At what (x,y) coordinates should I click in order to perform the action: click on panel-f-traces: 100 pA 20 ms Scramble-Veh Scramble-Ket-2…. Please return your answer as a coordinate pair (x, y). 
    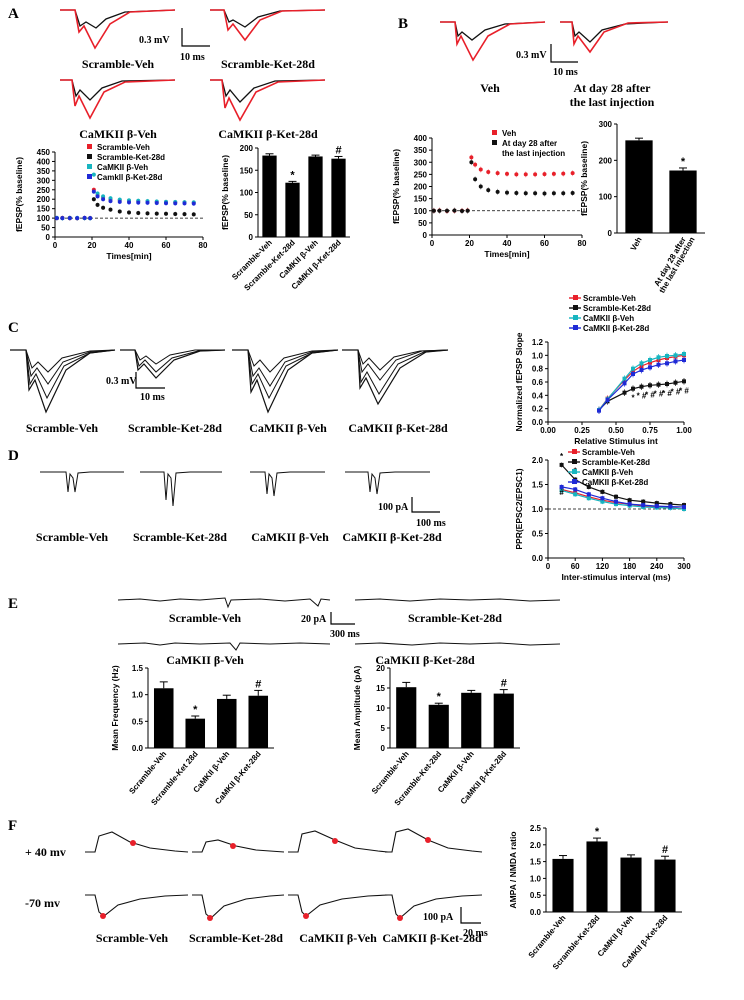
    Looking at the image, I should click on (286, 886).